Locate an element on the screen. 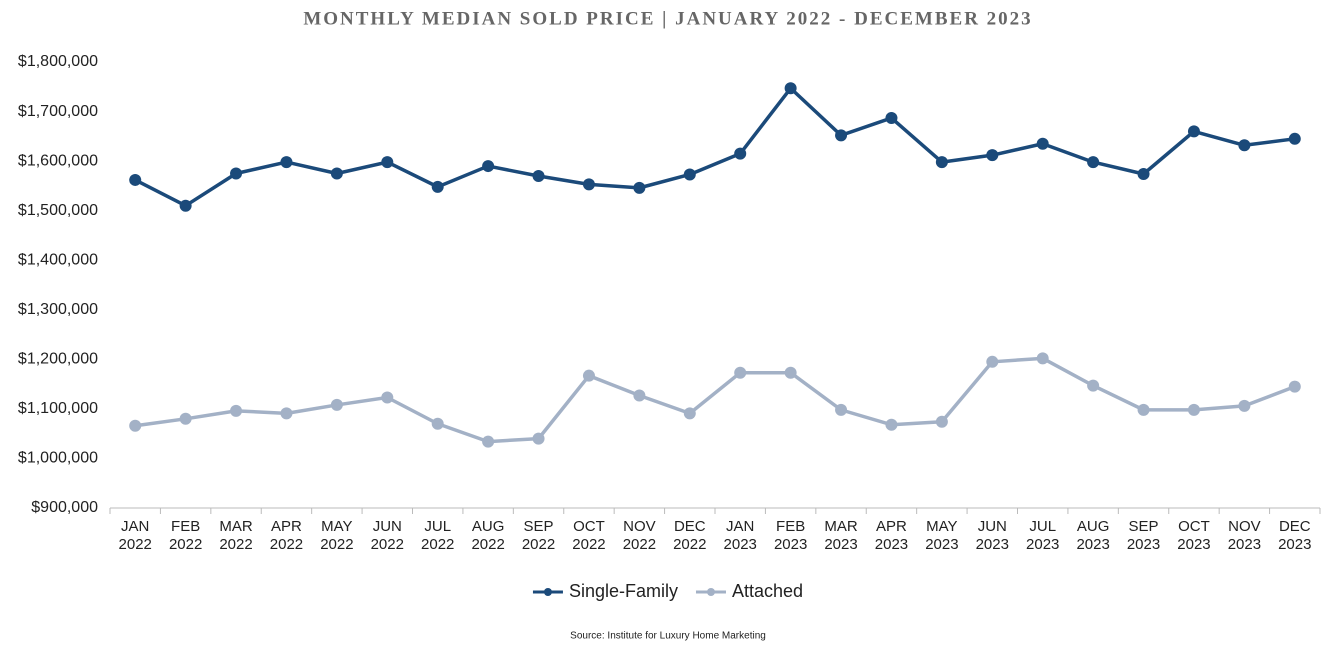  x-tick-label: JUN 2023 is located at coordinates (992, 535).